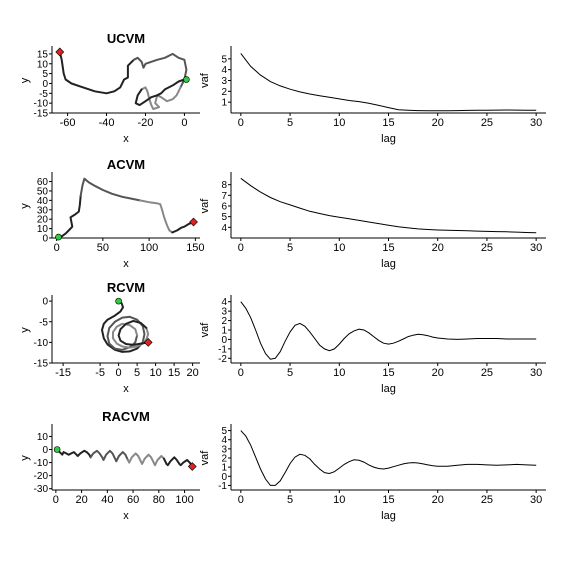  I want to click on y-tick-label: 40, so click(43, 201).